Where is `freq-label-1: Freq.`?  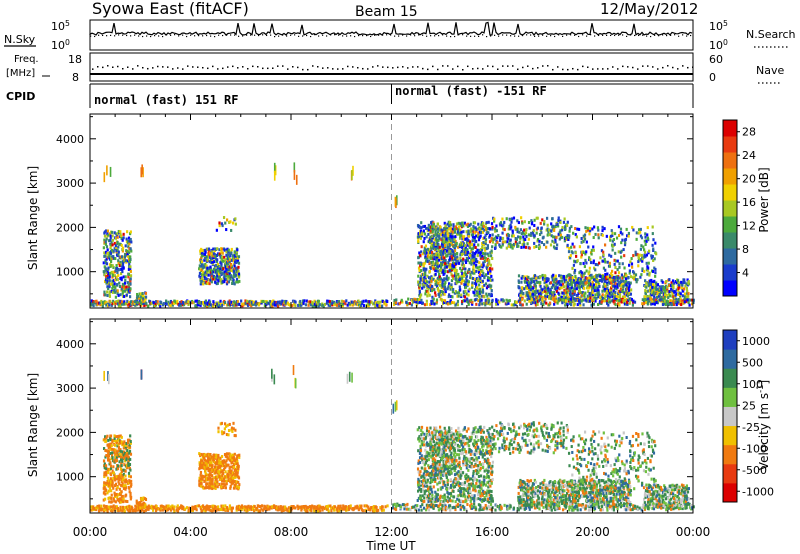 freq-label-1: Freq. is located at coordinates (26, 59).